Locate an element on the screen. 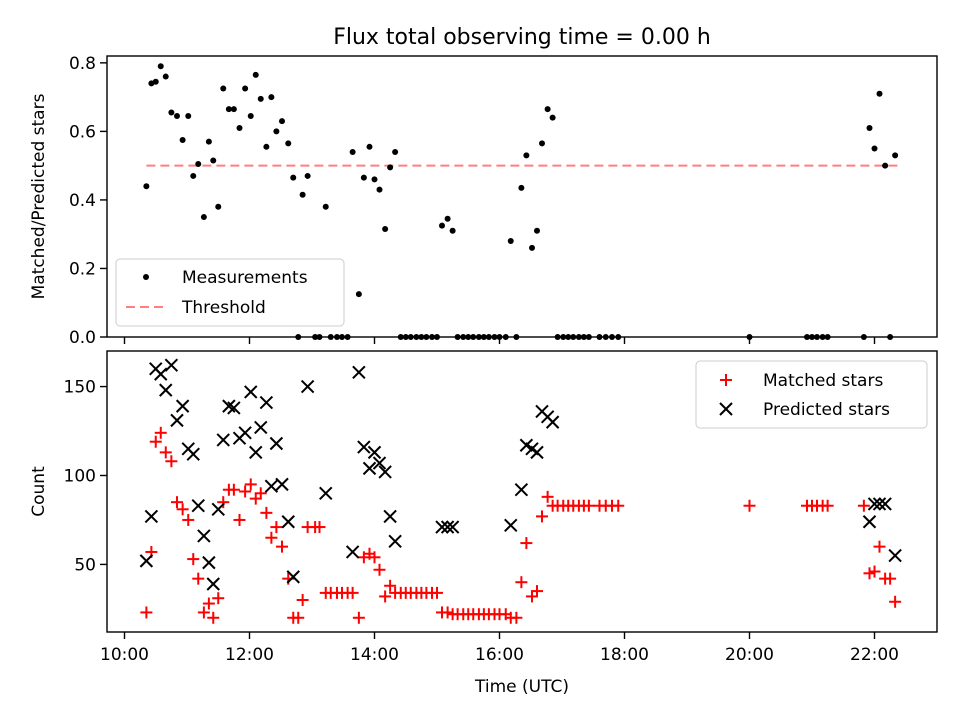  y-tick-label: 100 is located at coordinates (80, 476).